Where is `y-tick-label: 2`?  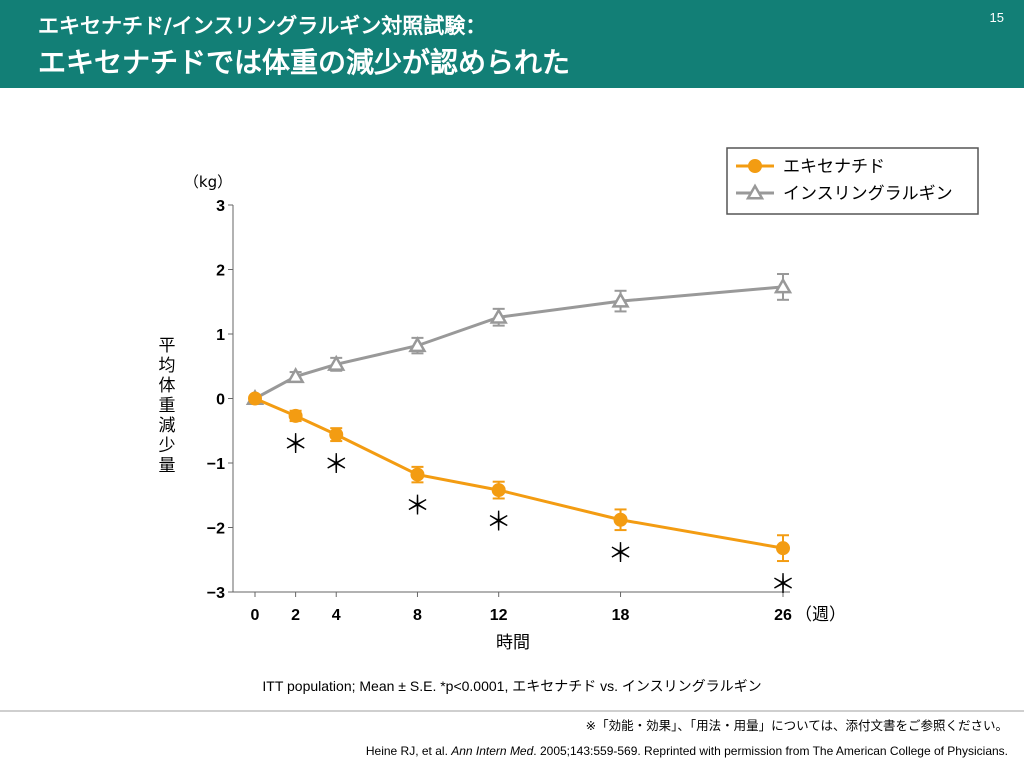 y-tick-label: 2 is located at coordinates (220, 271).